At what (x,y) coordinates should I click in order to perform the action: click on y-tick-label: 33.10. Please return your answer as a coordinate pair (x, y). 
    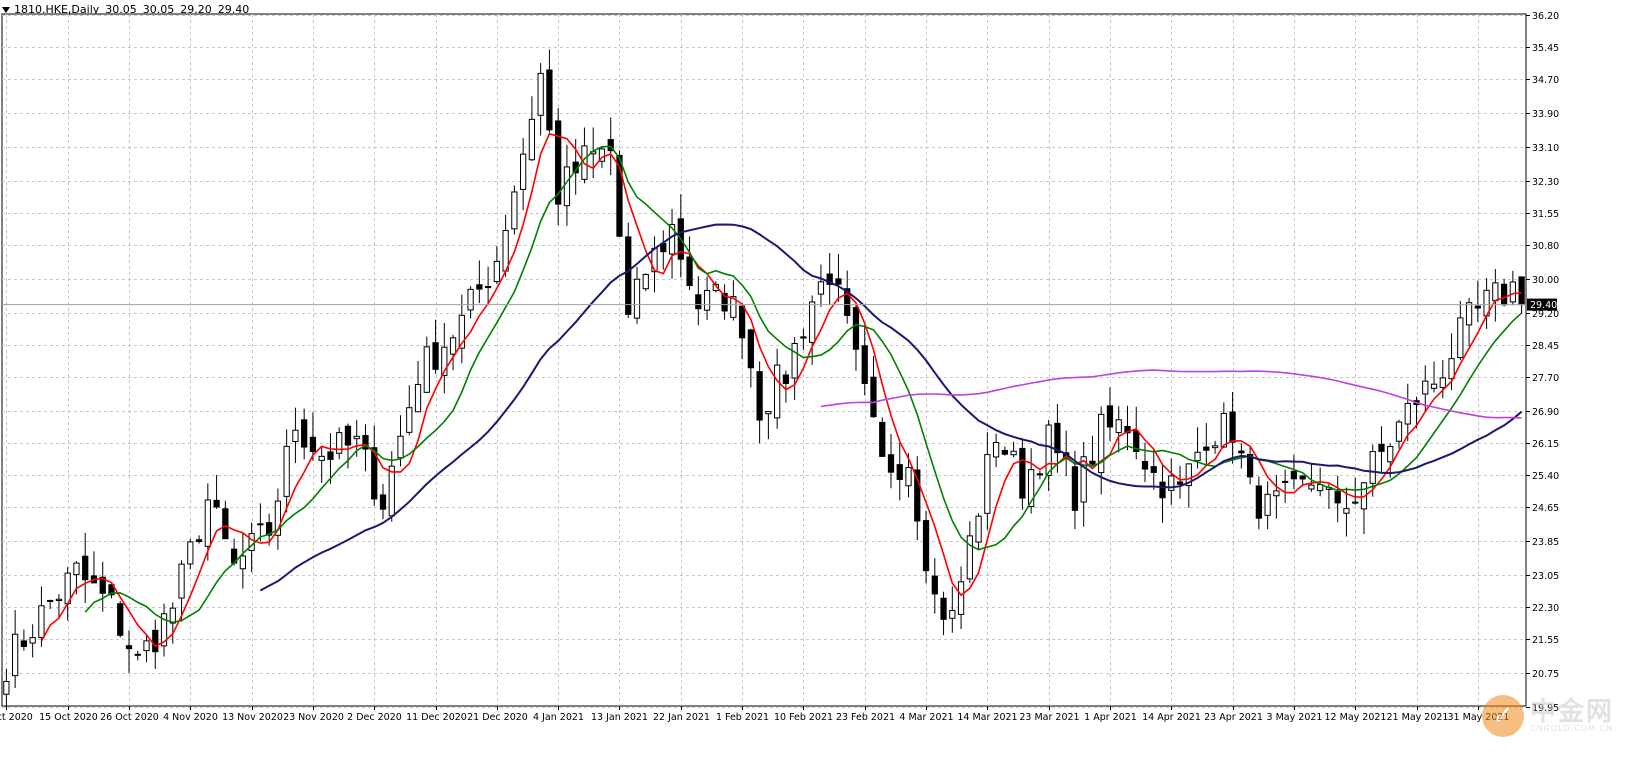
    Looking at the image, I should click on (1545, 148).